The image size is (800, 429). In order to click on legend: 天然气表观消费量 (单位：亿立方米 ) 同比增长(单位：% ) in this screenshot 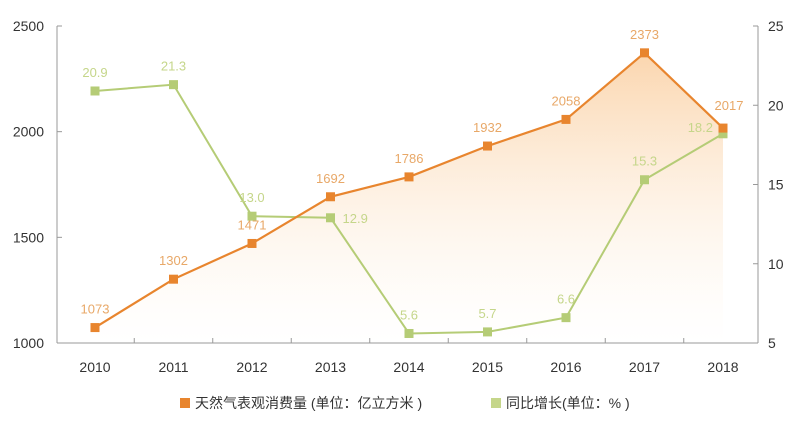, I will do `click(405, 403)`.